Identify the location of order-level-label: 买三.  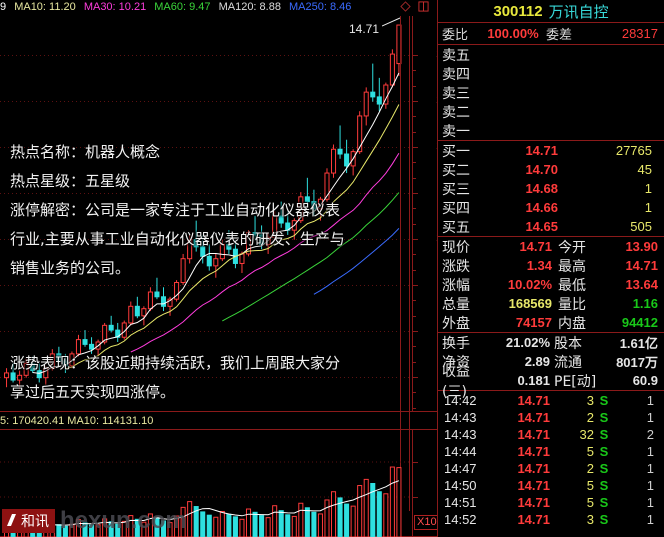
(456, 189).